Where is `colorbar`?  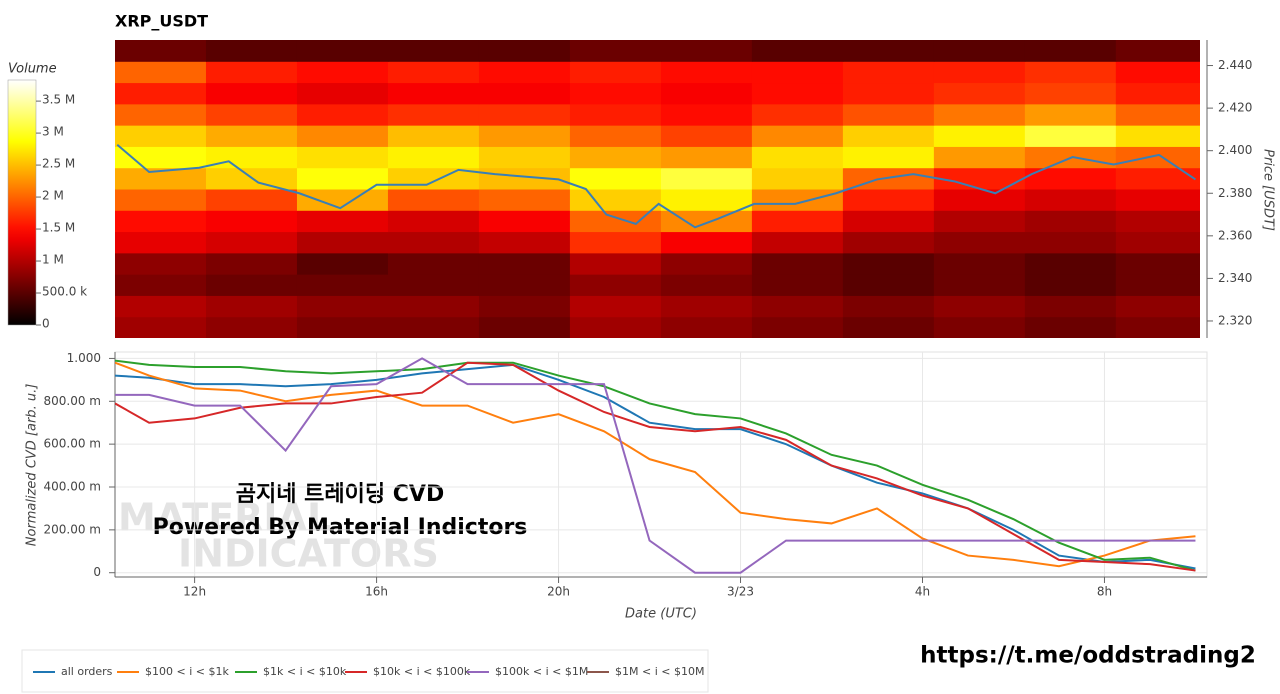
colorbar is located at coordinates (22, 202).